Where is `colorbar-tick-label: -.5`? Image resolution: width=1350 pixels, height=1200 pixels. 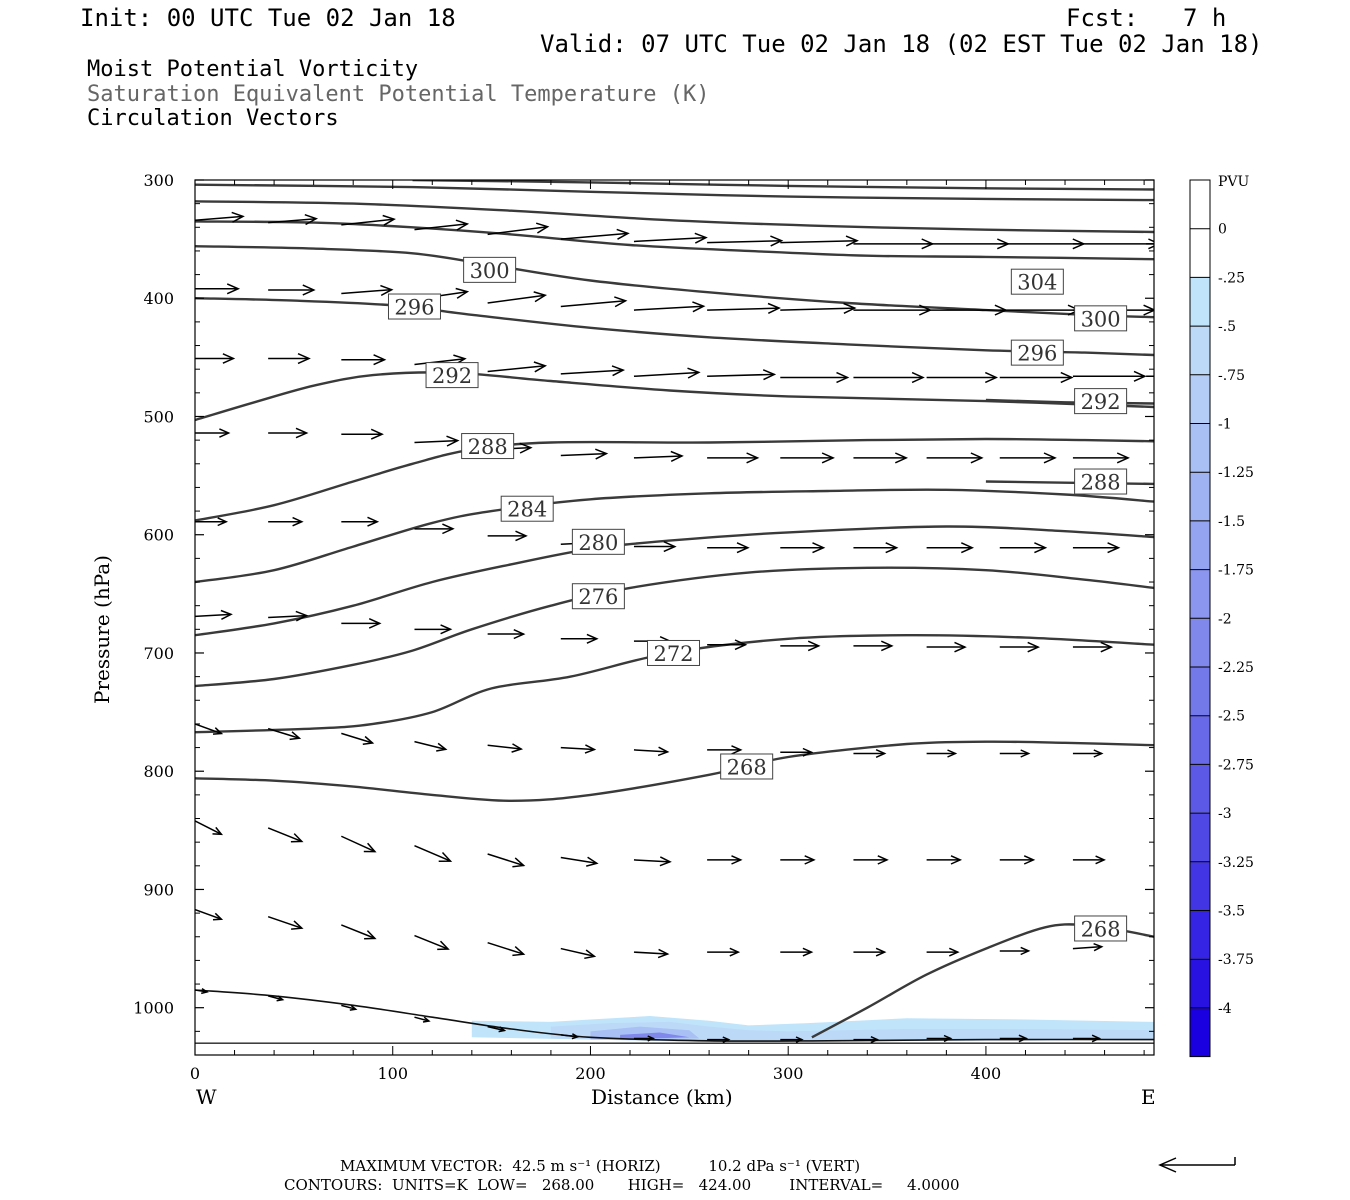
colorbar-tick-label: -.5 is located at coordinates (1227, 327).